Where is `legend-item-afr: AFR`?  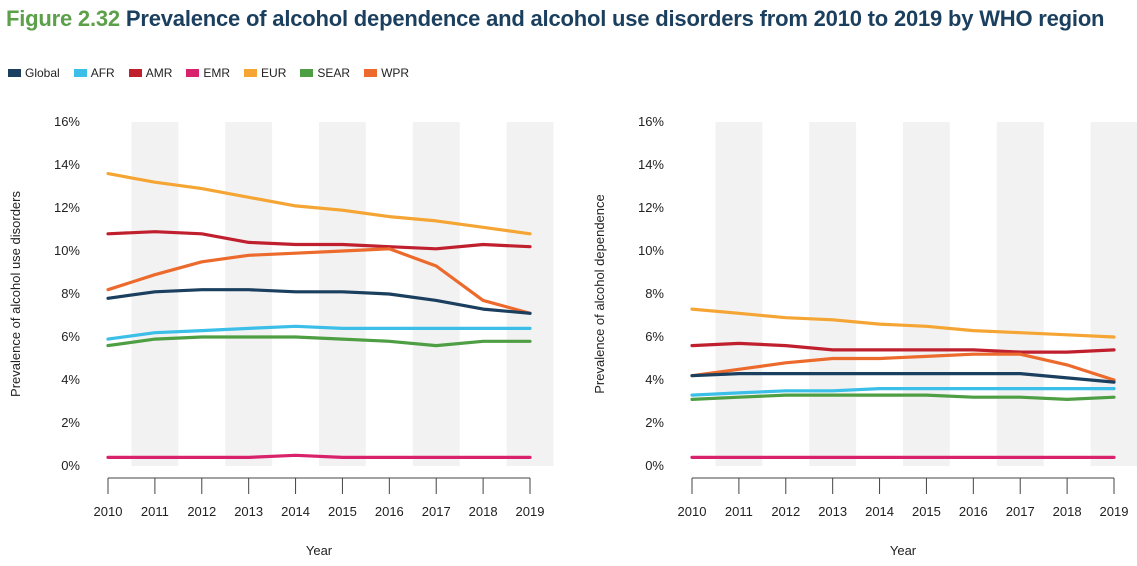
legend-item-afr: AFR is located at coordinates (94, 73).